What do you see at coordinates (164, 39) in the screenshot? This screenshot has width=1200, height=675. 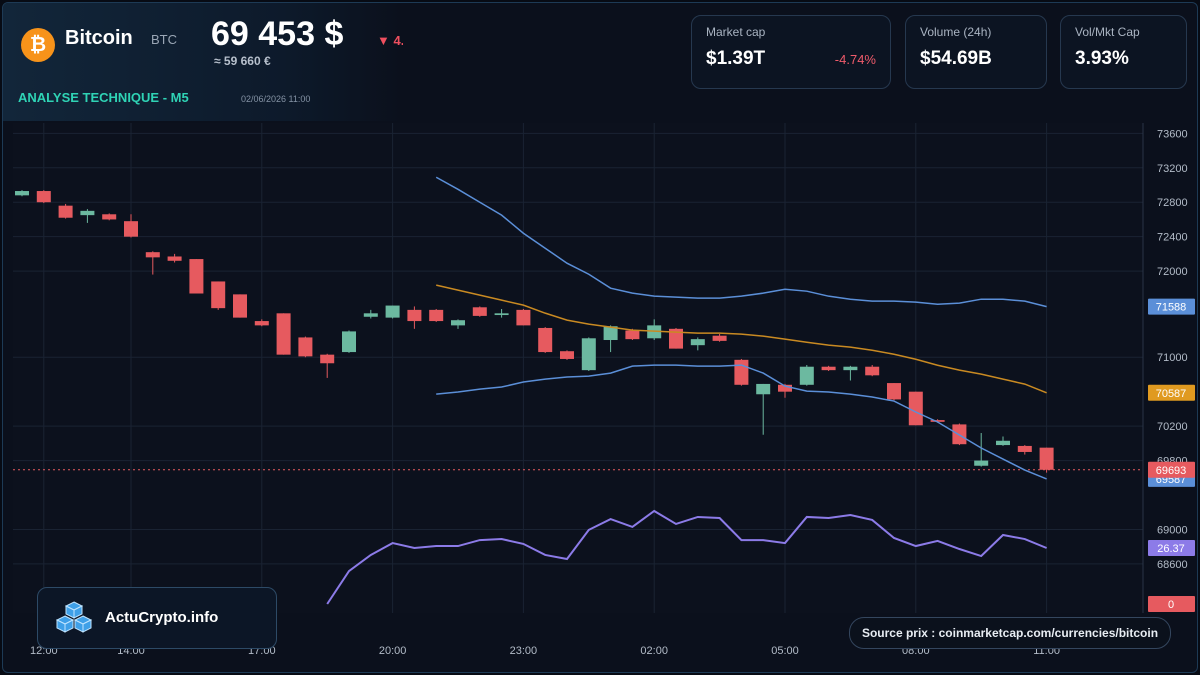 I see `coin-ticker: BTC` at bounding box center [164, 39].